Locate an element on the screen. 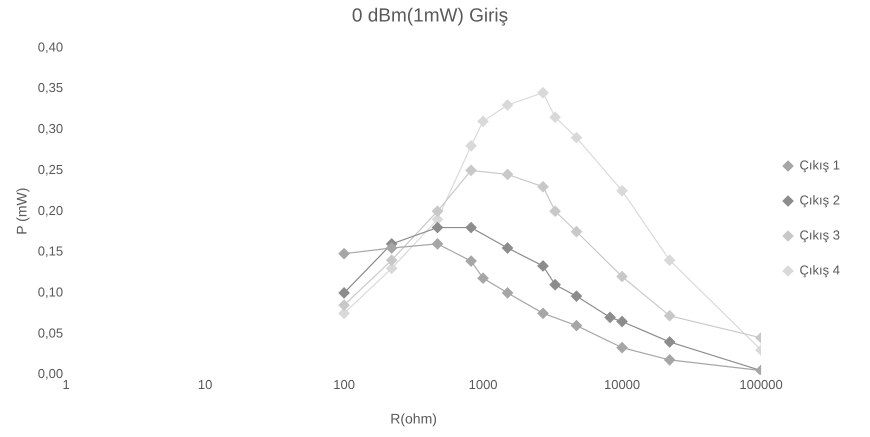 The image size is (870, 437). legend-label: Çıkış 2 is located at coordinates (820, 200).